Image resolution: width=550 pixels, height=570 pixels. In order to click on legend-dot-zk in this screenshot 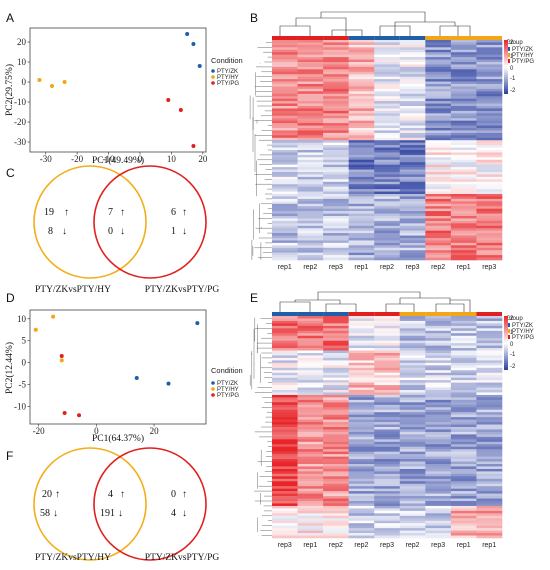, I will do `click(213, 383)`.